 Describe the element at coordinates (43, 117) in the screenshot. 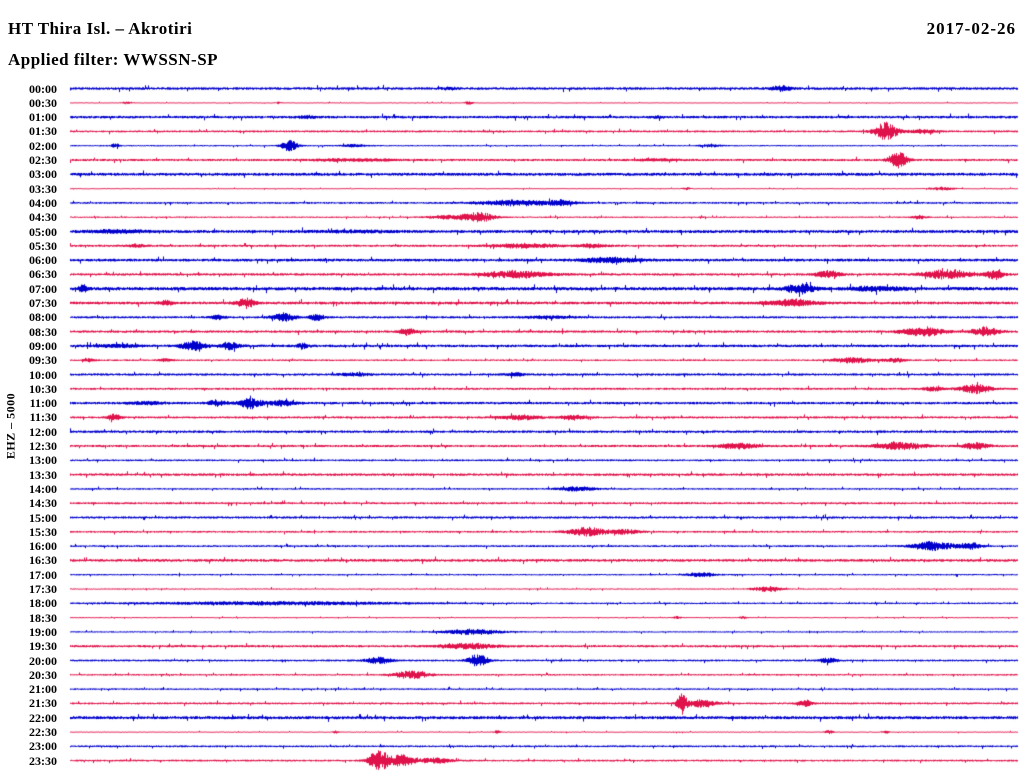

I see `trace-time-label: 01:00` at that location.